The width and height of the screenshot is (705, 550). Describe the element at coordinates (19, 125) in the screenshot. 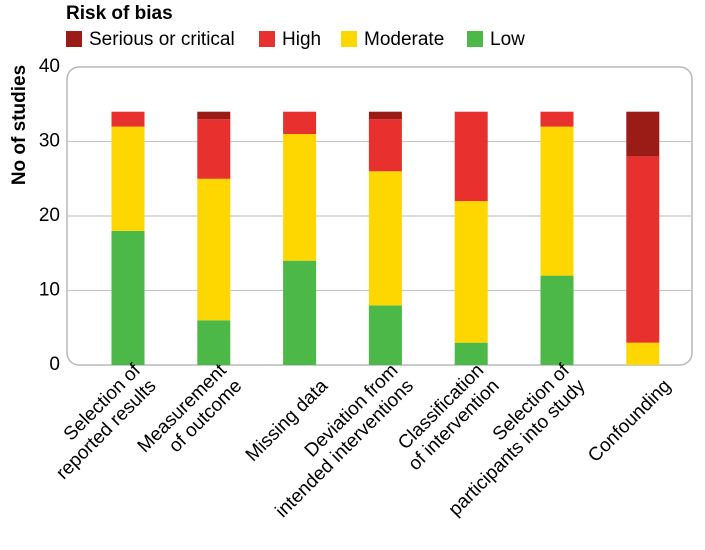

I see `y-axis-title: No of studies` at that location.